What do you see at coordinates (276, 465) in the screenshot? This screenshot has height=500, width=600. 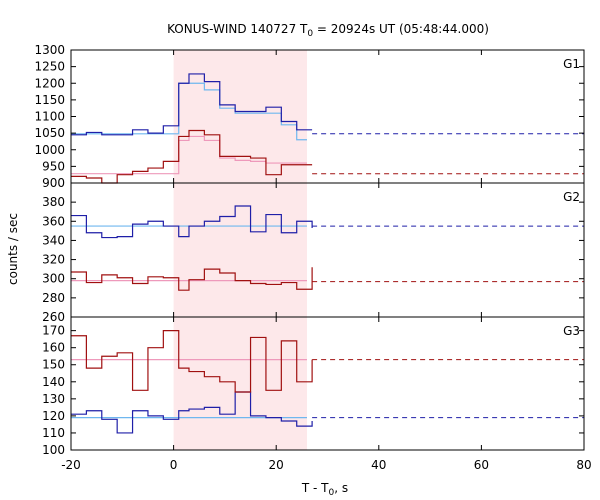 I see `x-tick-label: 20` at bounding box center [276, 465].